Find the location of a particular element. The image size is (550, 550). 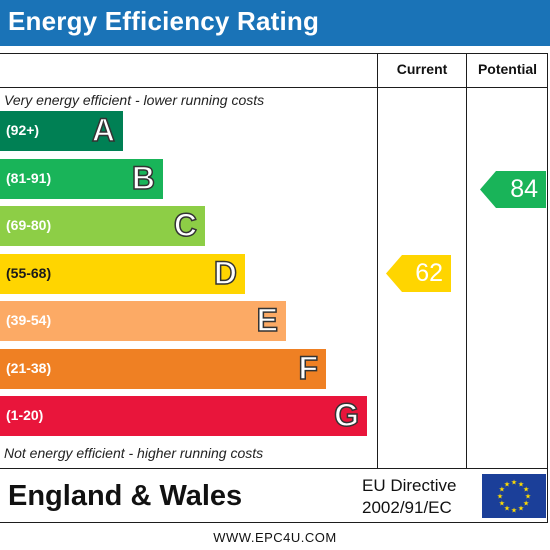

band-range-label: (55-68) is located at coordinates (29, 273).